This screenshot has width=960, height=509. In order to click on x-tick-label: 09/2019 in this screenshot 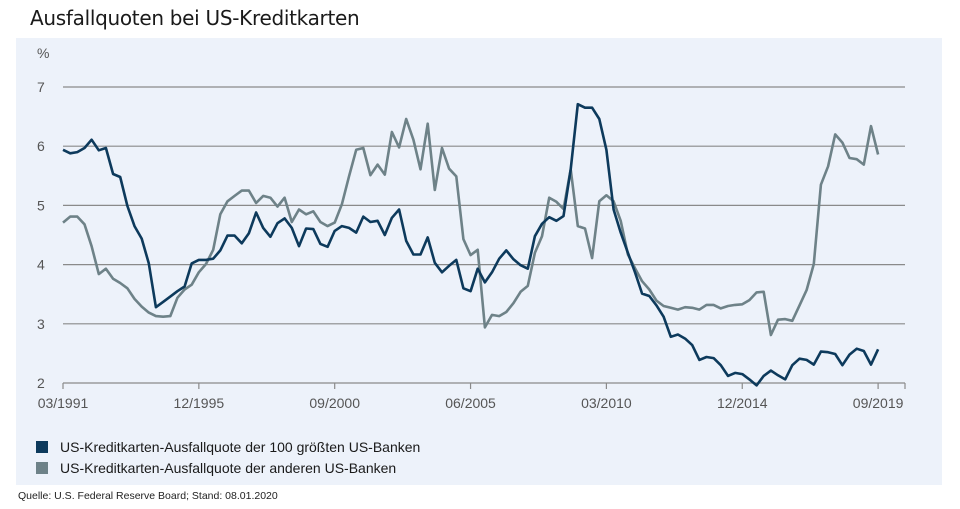, I will do `click(878, 403)`.